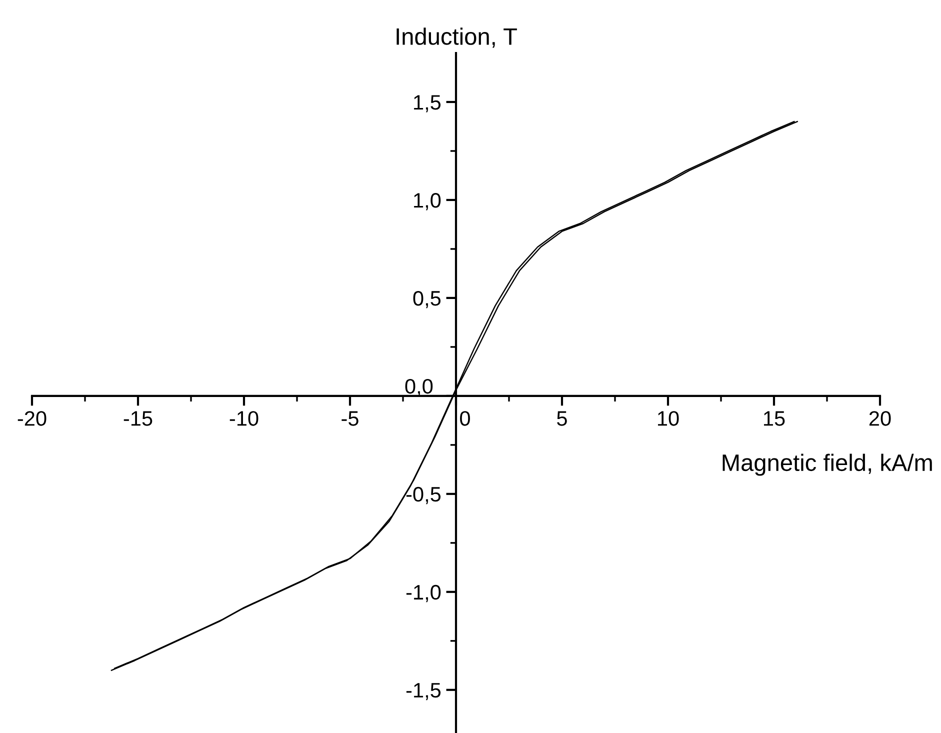  What do you see at coordinates (465, 418) in the screenshot?
I see `x-tick-label: 0` at bounding box center [465, 418].